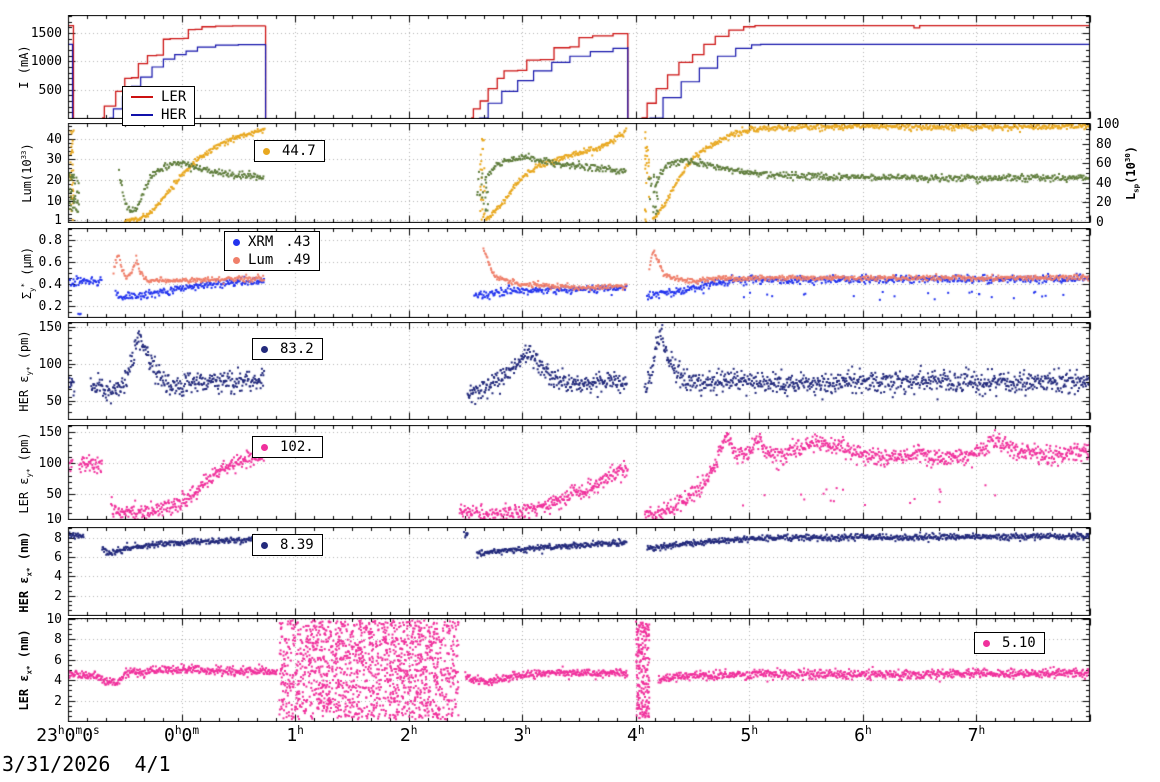 Image resolution: width=1160 pixels, height=782 pixels. What do you see at coordinates (174, 97) in the screenshot?
I see `legend-label: LER` at bounding box center [174, 97].